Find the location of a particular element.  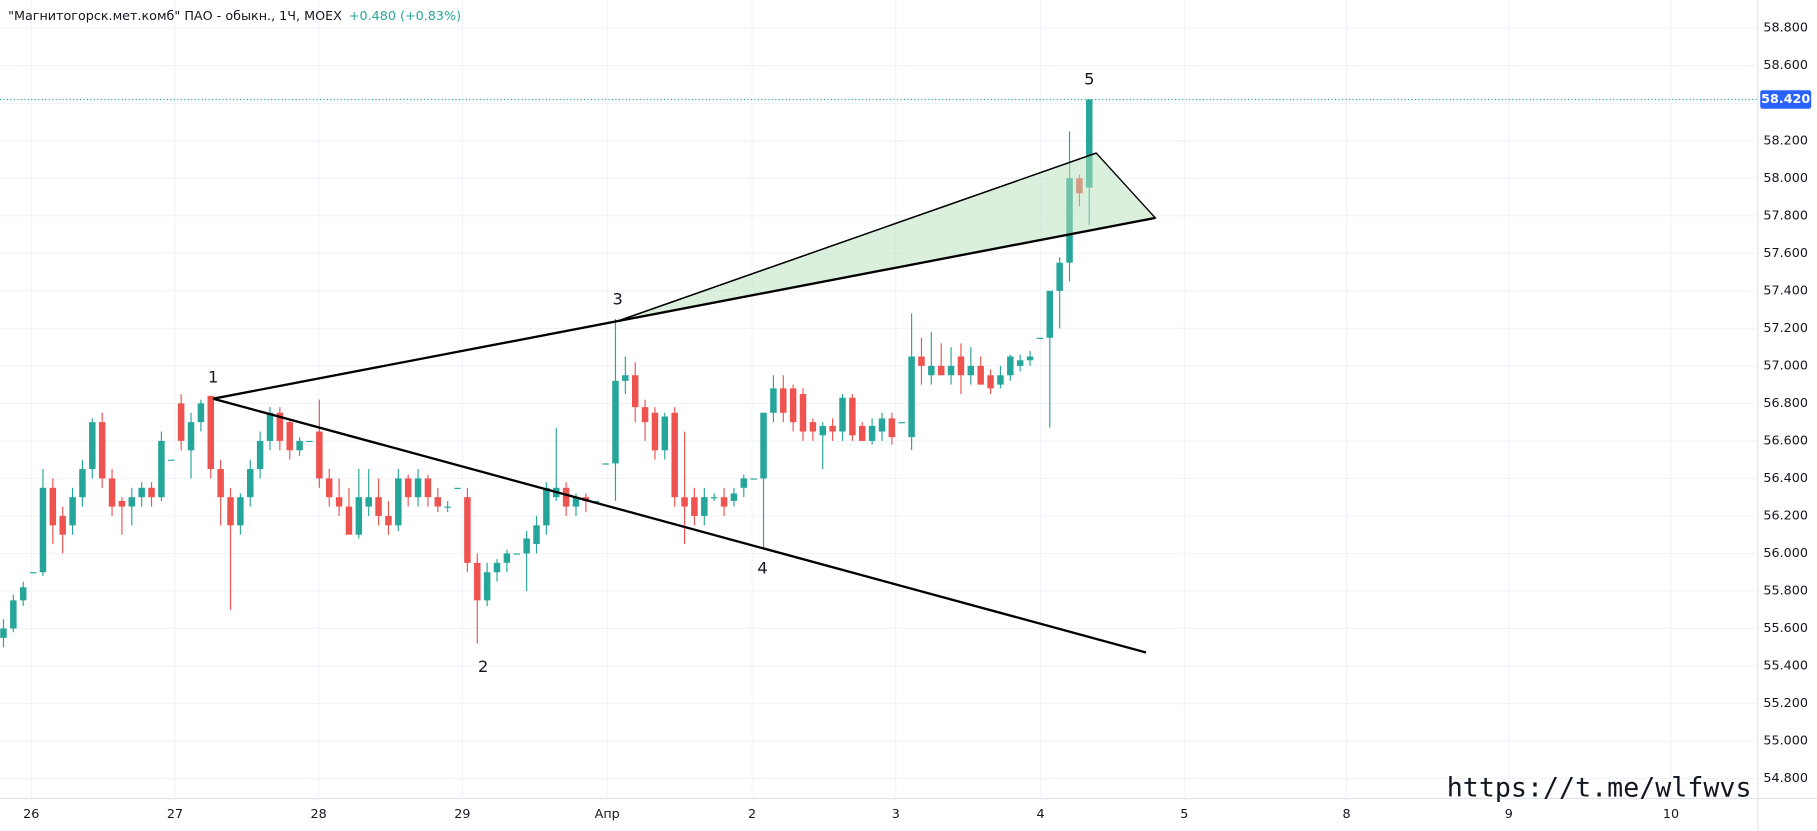

wave-label: 3 is located at coordinates (617, 299).